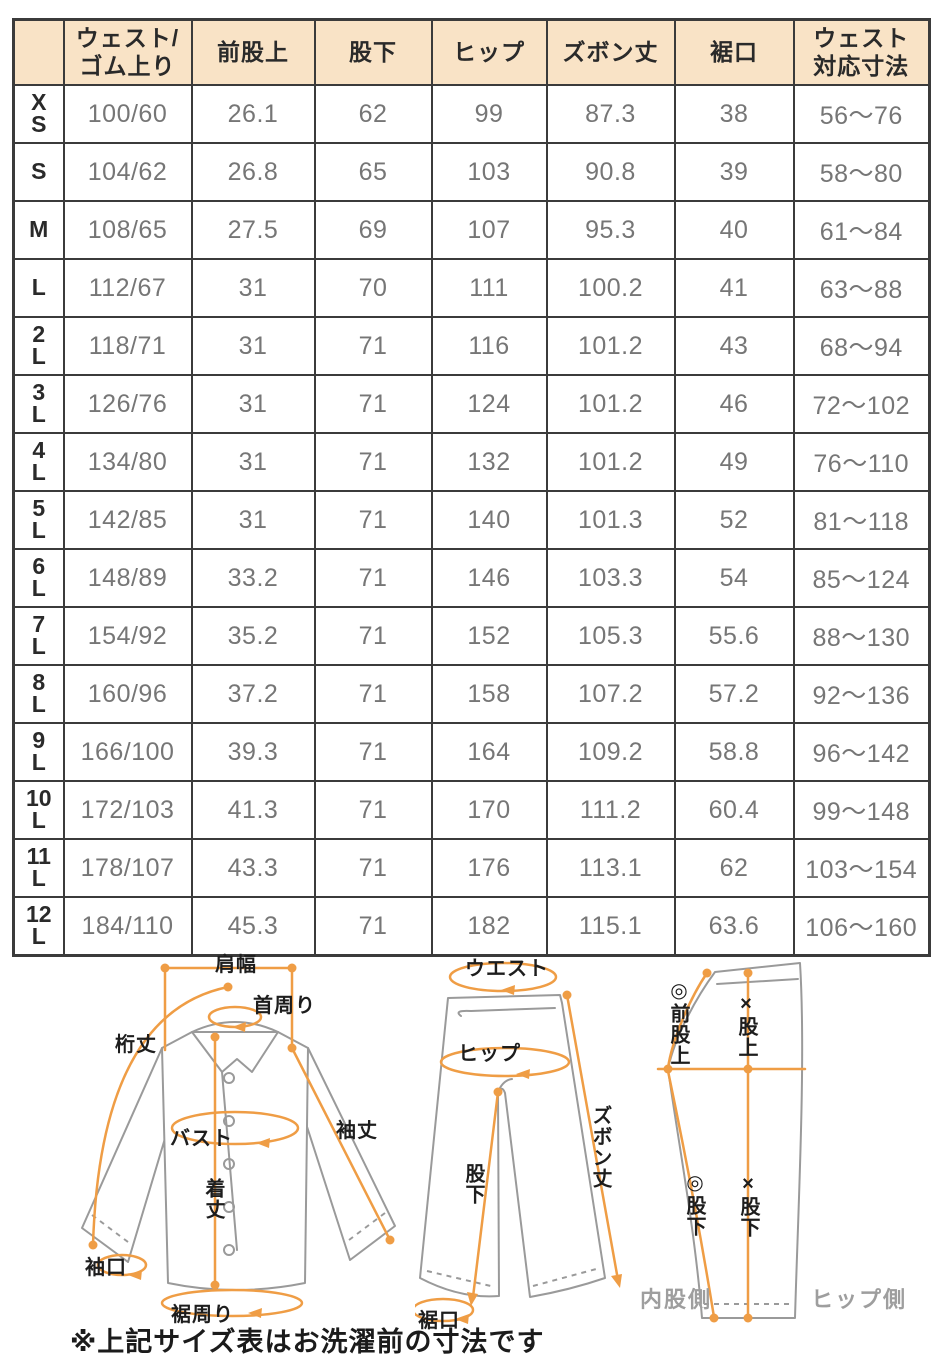  I want to click on value-cell: 43.3, so click(253, 868).